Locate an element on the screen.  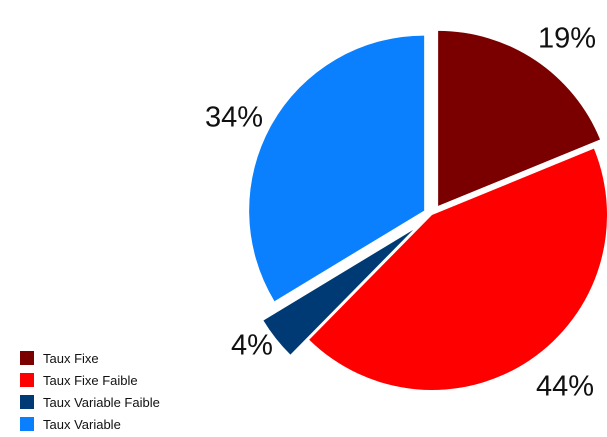
slice-value-label: 4% is located at coordinates (252, 346).